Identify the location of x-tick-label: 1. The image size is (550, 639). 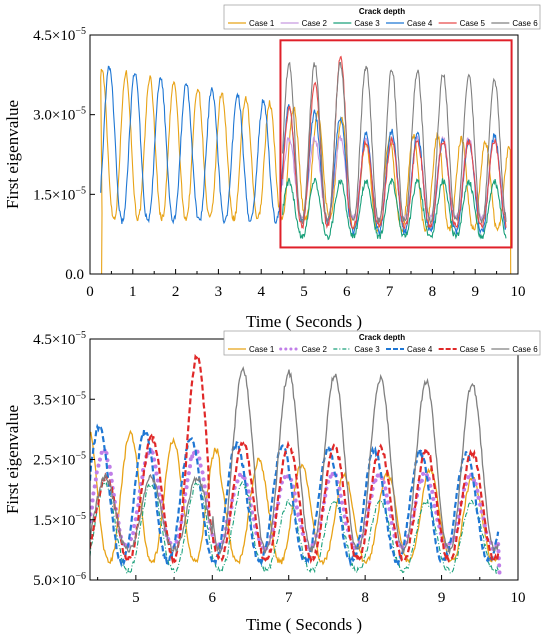
(133, 292).